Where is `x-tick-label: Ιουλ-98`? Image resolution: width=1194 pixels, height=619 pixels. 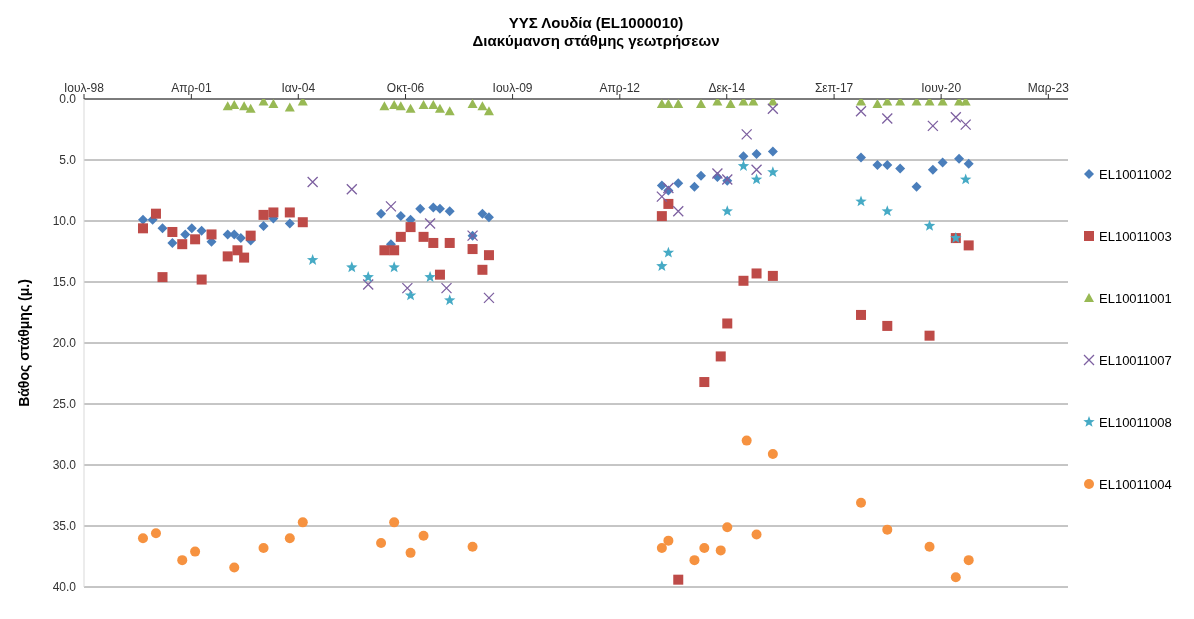
x-tick-label: Ιουλ-98 is located at coordinates (84, 88).